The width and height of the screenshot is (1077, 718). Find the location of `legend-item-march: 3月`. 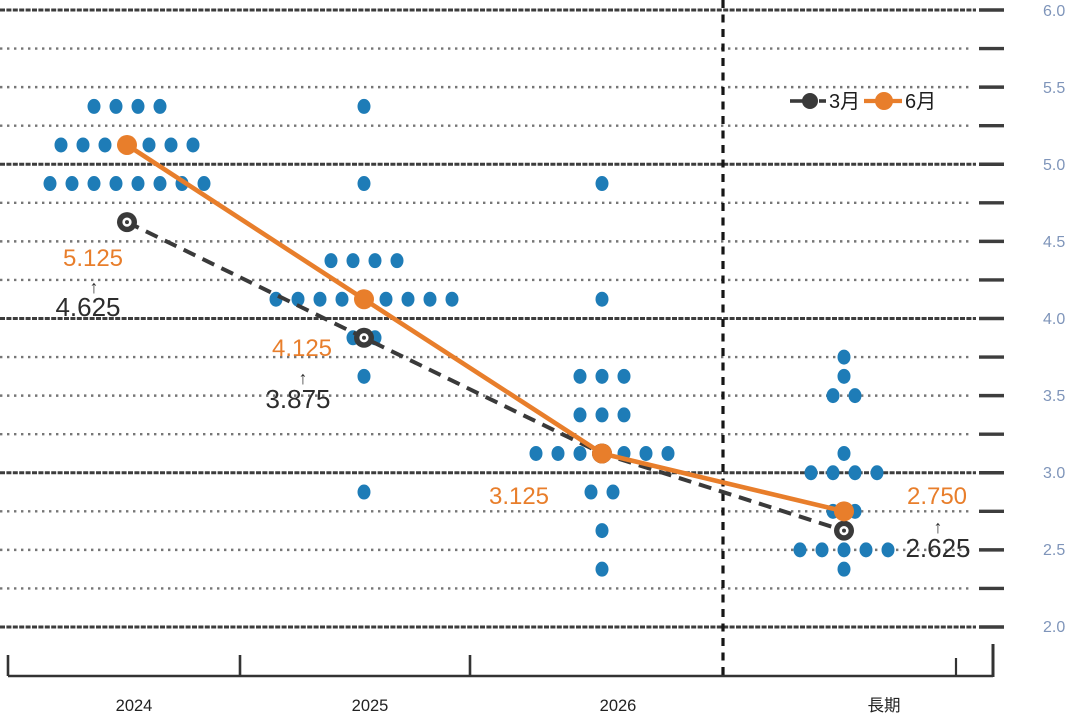

legend-item-march: 3月 is located at coordinates (825, 102).